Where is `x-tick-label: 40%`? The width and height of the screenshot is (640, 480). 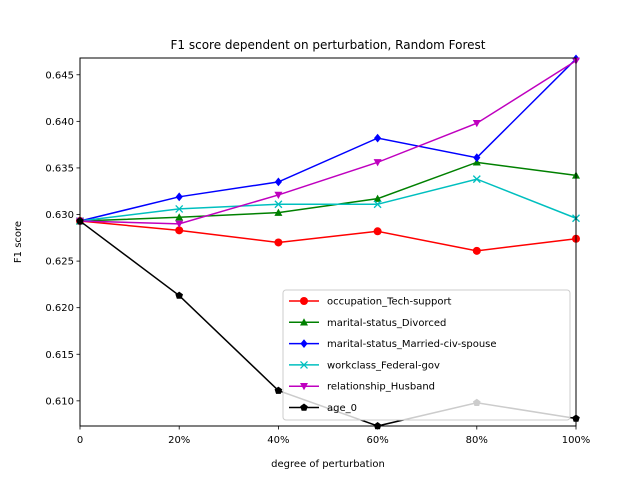 x-tick-label: 40% is located at coordinates (278, 440).